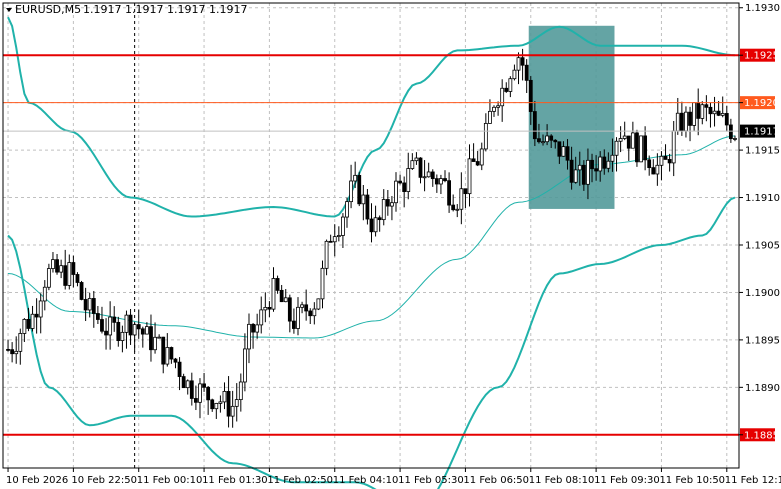 The width and height of the screenshot is (781, 489). What do you see at coordinates (762, 151) in the screenshot?
I see `y-tick-label-3: 1.1915` at bounding box center [762, 151].